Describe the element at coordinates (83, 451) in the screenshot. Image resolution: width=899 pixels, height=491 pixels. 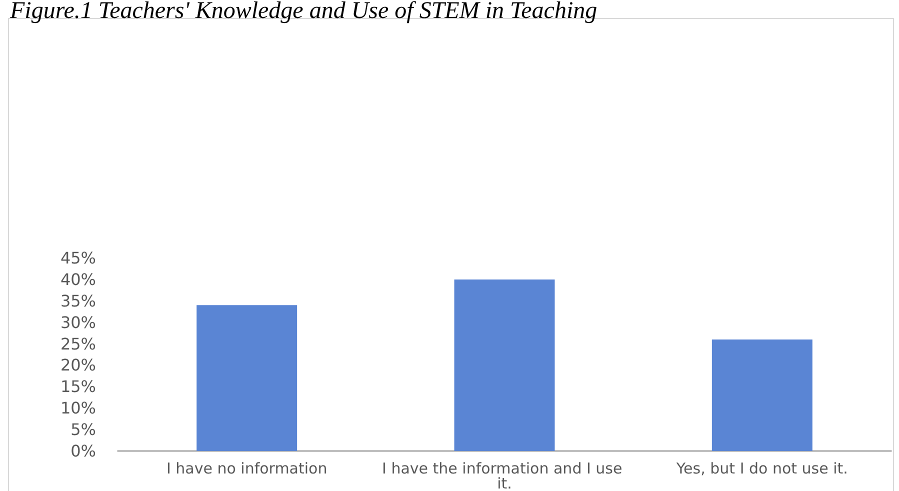
I see `y-tick-label: 0%` at that location.